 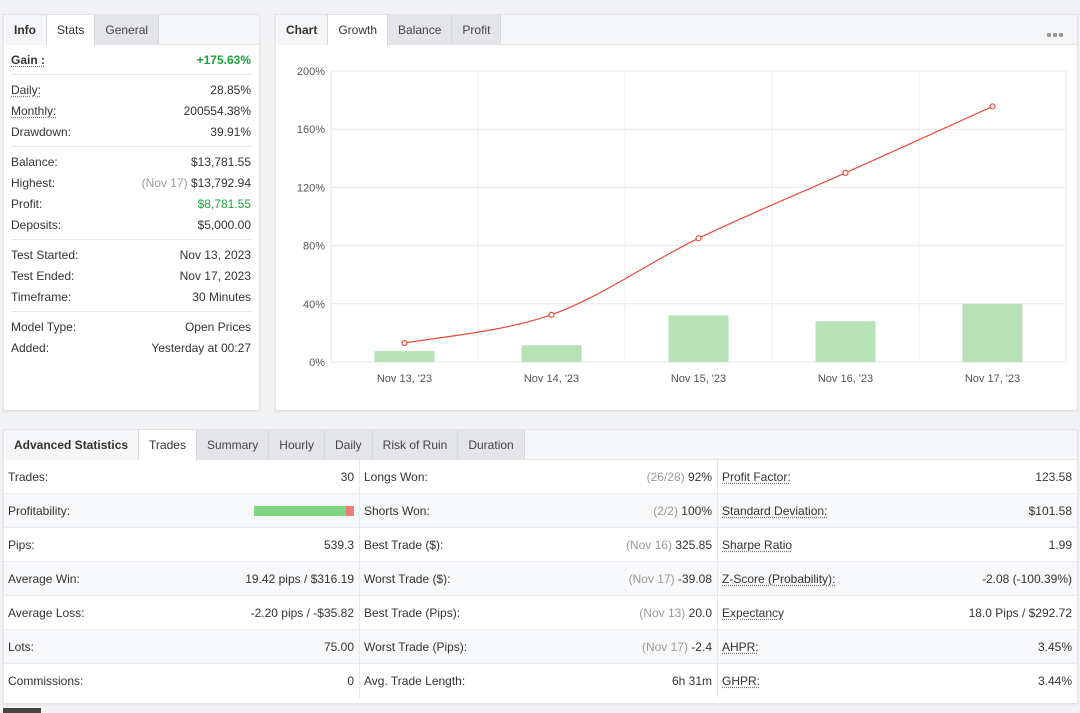 What do you see at coordinates (168, 445) in the screenshot?
I see `tab-trades: Trades` at bounding box center [168, 445].